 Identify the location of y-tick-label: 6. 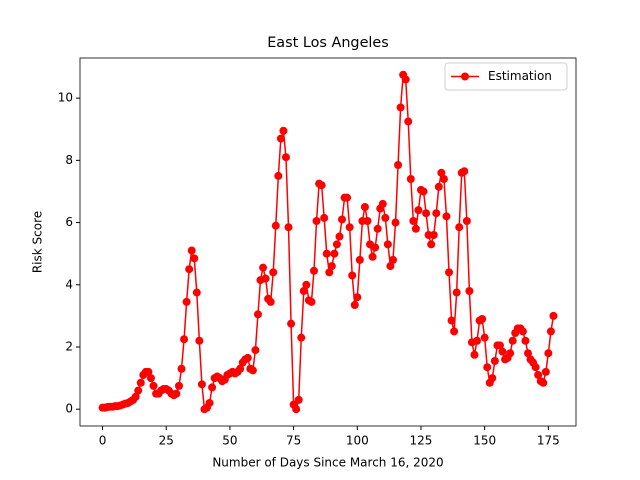
(69, 222).